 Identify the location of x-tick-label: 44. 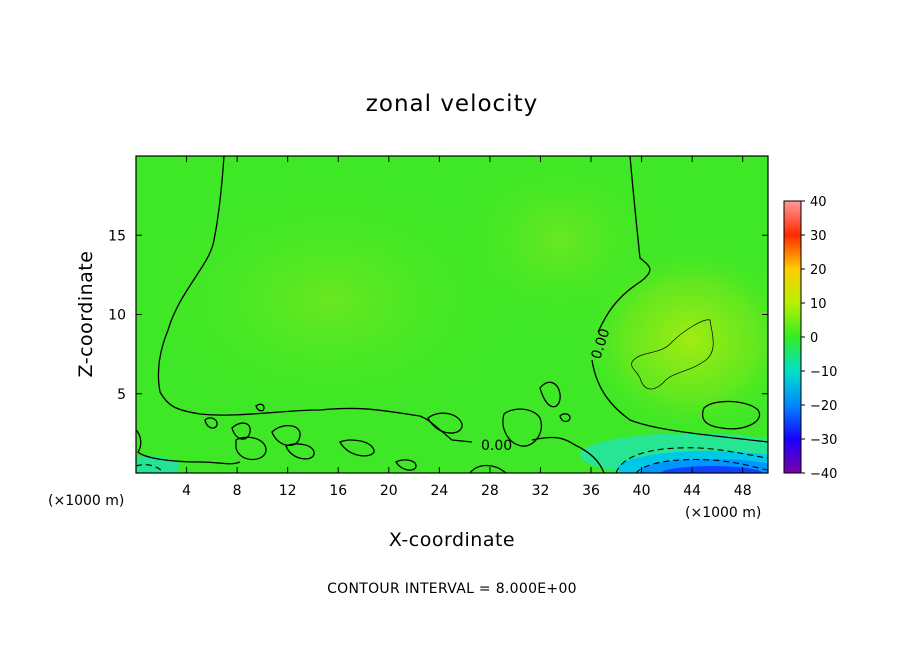
(692, 491).